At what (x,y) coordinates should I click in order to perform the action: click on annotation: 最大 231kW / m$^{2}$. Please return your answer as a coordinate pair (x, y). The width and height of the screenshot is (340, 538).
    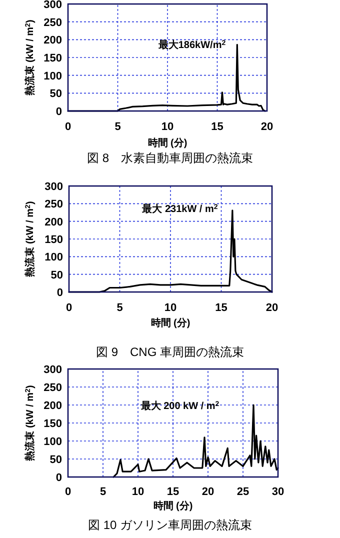
    Looking at the image, I should click on (179, 209).